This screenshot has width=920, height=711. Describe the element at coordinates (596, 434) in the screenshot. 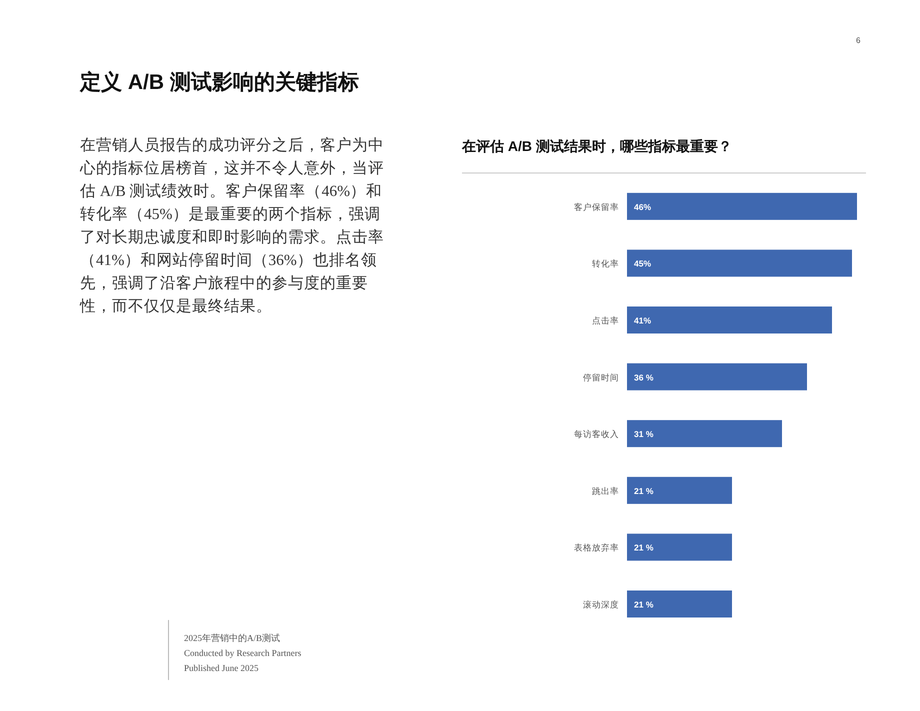

I see `y-tick-label: 每访客收入` at that location.